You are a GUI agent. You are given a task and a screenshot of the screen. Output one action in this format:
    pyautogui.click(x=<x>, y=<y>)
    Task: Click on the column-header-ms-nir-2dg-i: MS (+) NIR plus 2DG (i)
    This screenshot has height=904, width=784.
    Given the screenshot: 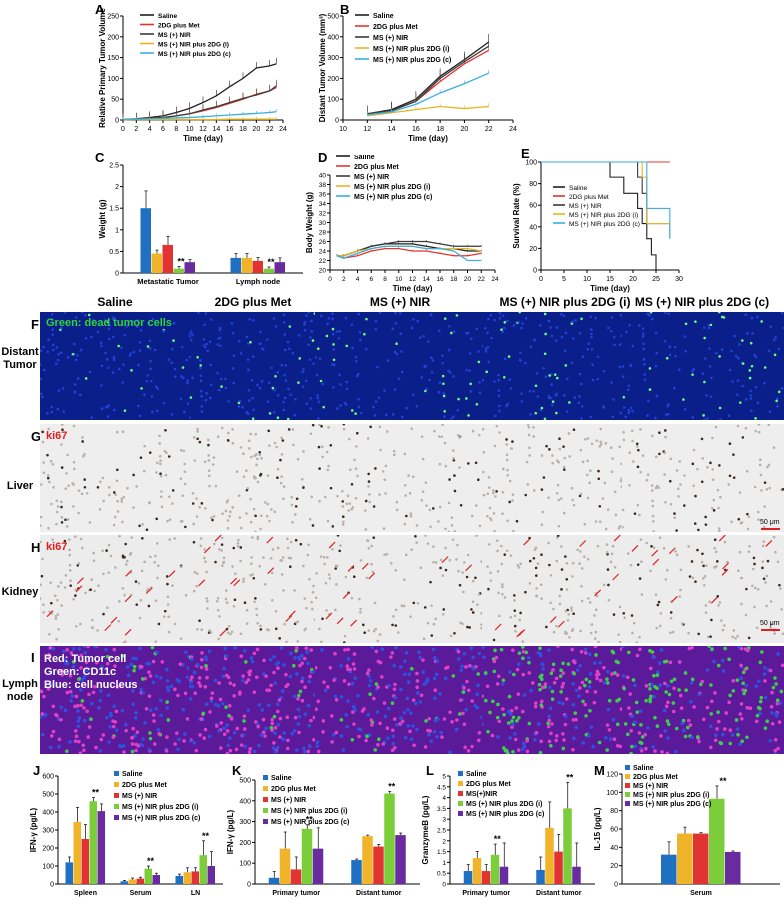 What is the action you would take?
    pyautogui.click(x=565, y=302)
    